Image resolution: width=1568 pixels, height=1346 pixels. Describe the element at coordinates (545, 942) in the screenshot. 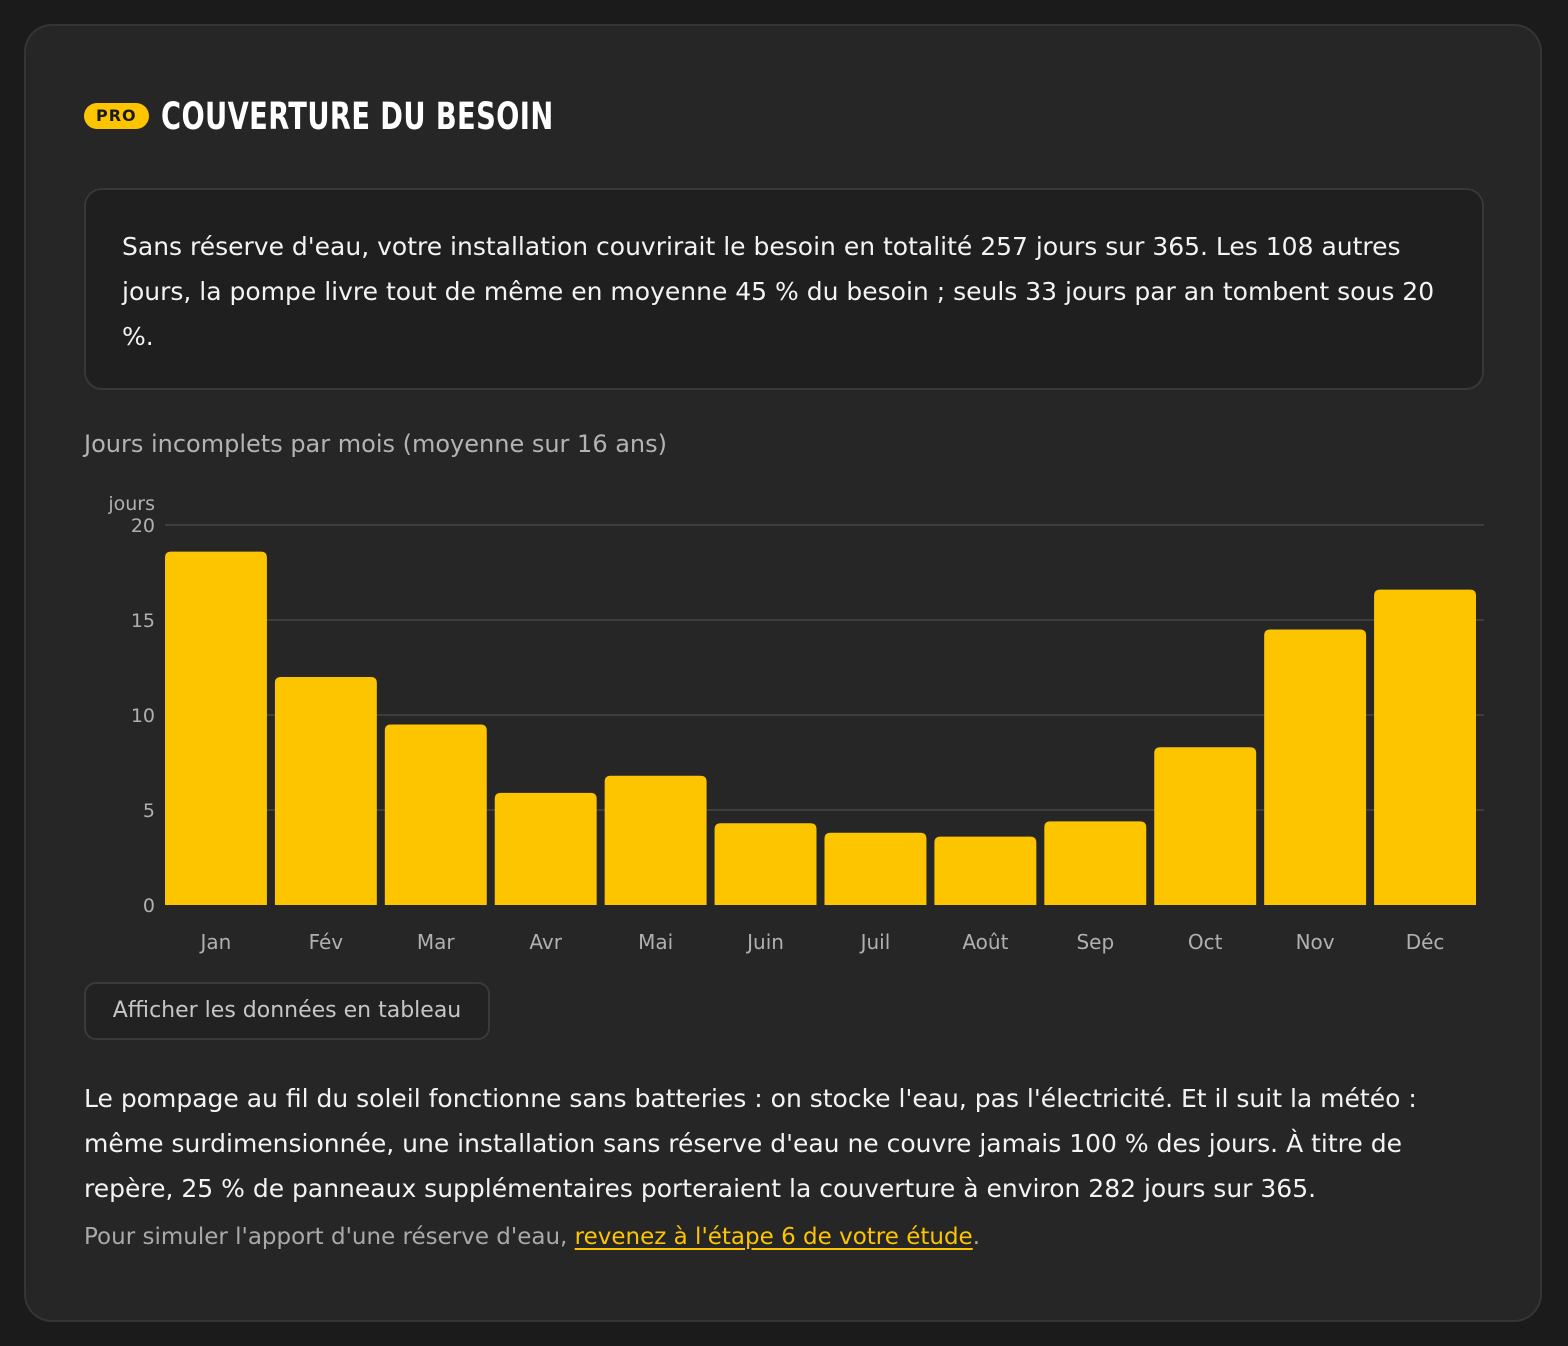

I see `x-tick-label: Avr` at that location.